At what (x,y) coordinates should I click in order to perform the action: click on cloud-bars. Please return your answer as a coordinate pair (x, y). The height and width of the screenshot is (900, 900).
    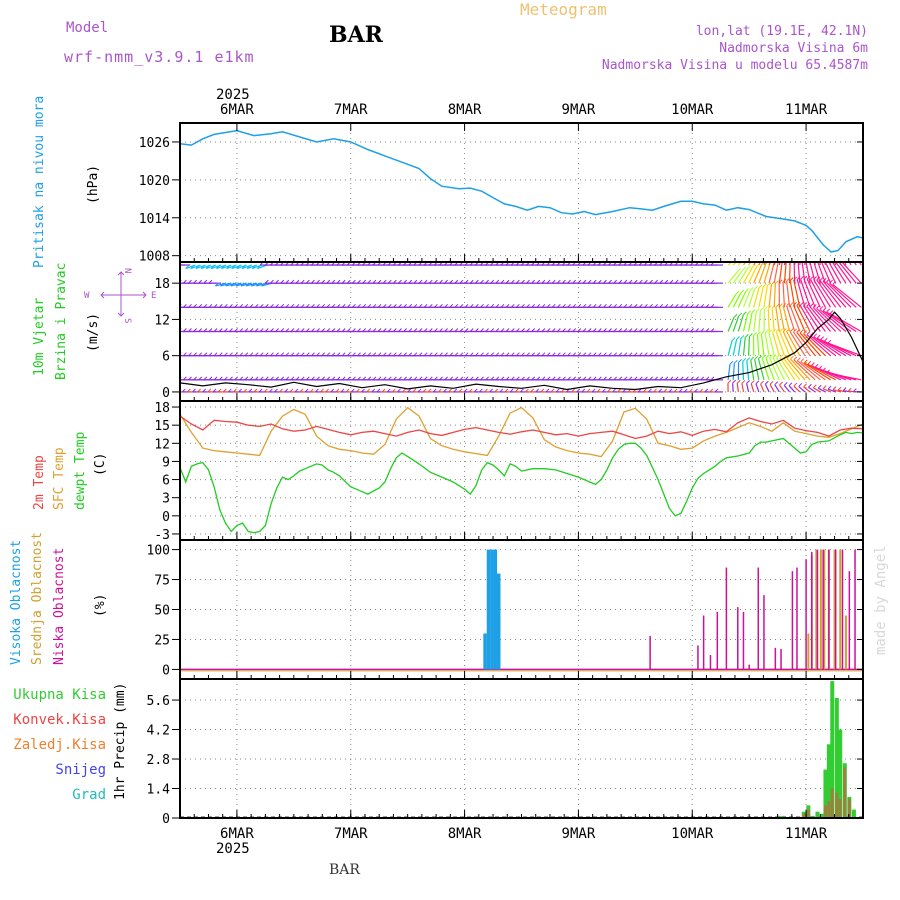
    Looking at the image, I should click on (521, 610).